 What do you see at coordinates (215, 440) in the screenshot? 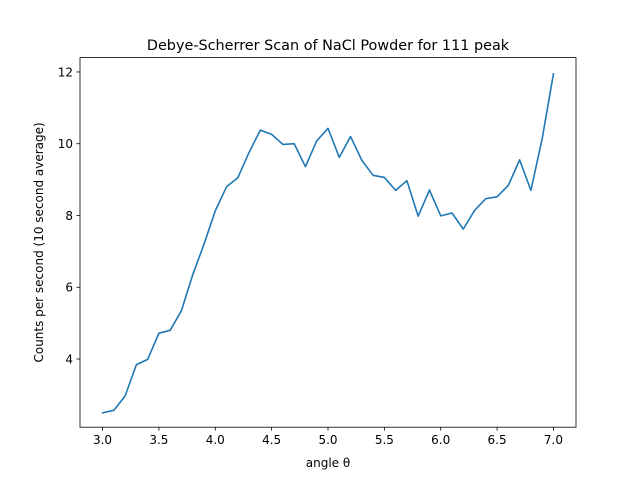
I see `x-tick-label: 4.0` at bounding box center [215, 440].